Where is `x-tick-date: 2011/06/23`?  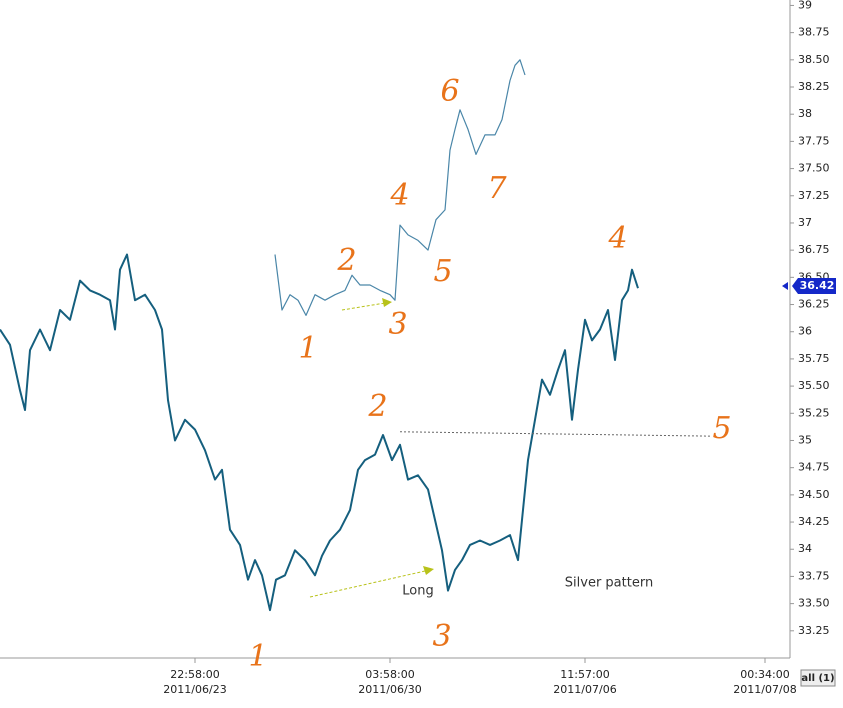
x-tick-date: 2011/06/23 is located at coordinates (194, 689).